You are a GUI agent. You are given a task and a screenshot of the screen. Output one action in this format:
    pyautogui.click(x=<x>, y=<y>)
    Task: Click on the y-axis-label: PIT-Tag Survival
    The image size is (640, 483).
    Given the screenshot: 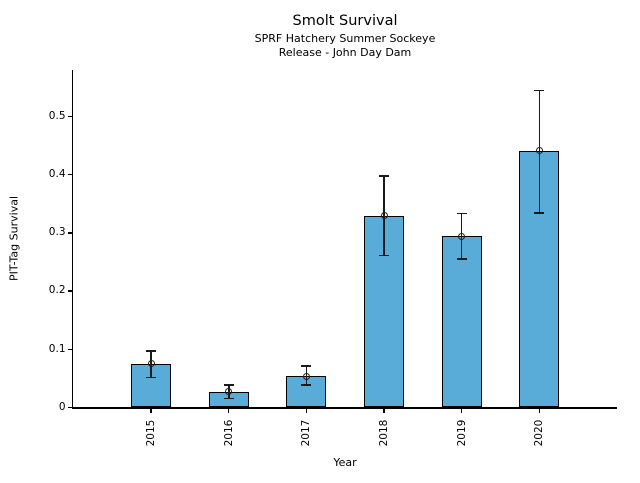 What is the action you would take?
    pyautogui.click(x=14, y=239)
    